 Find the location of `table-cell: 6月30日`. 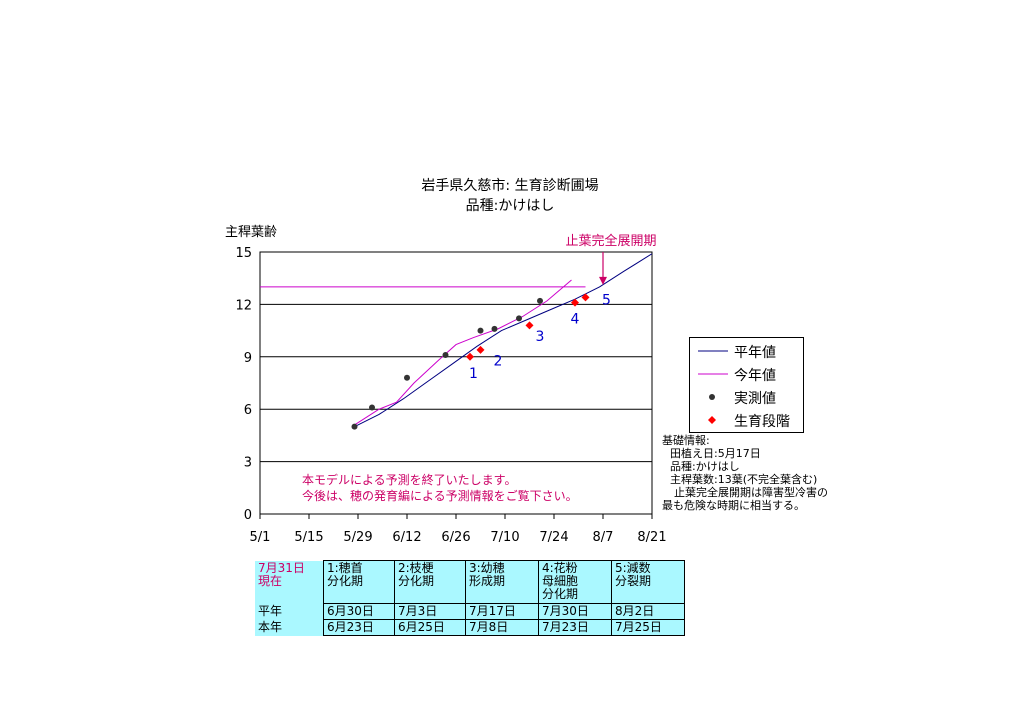

table-cell: 6月30日 is located at coordinates (359, 611).